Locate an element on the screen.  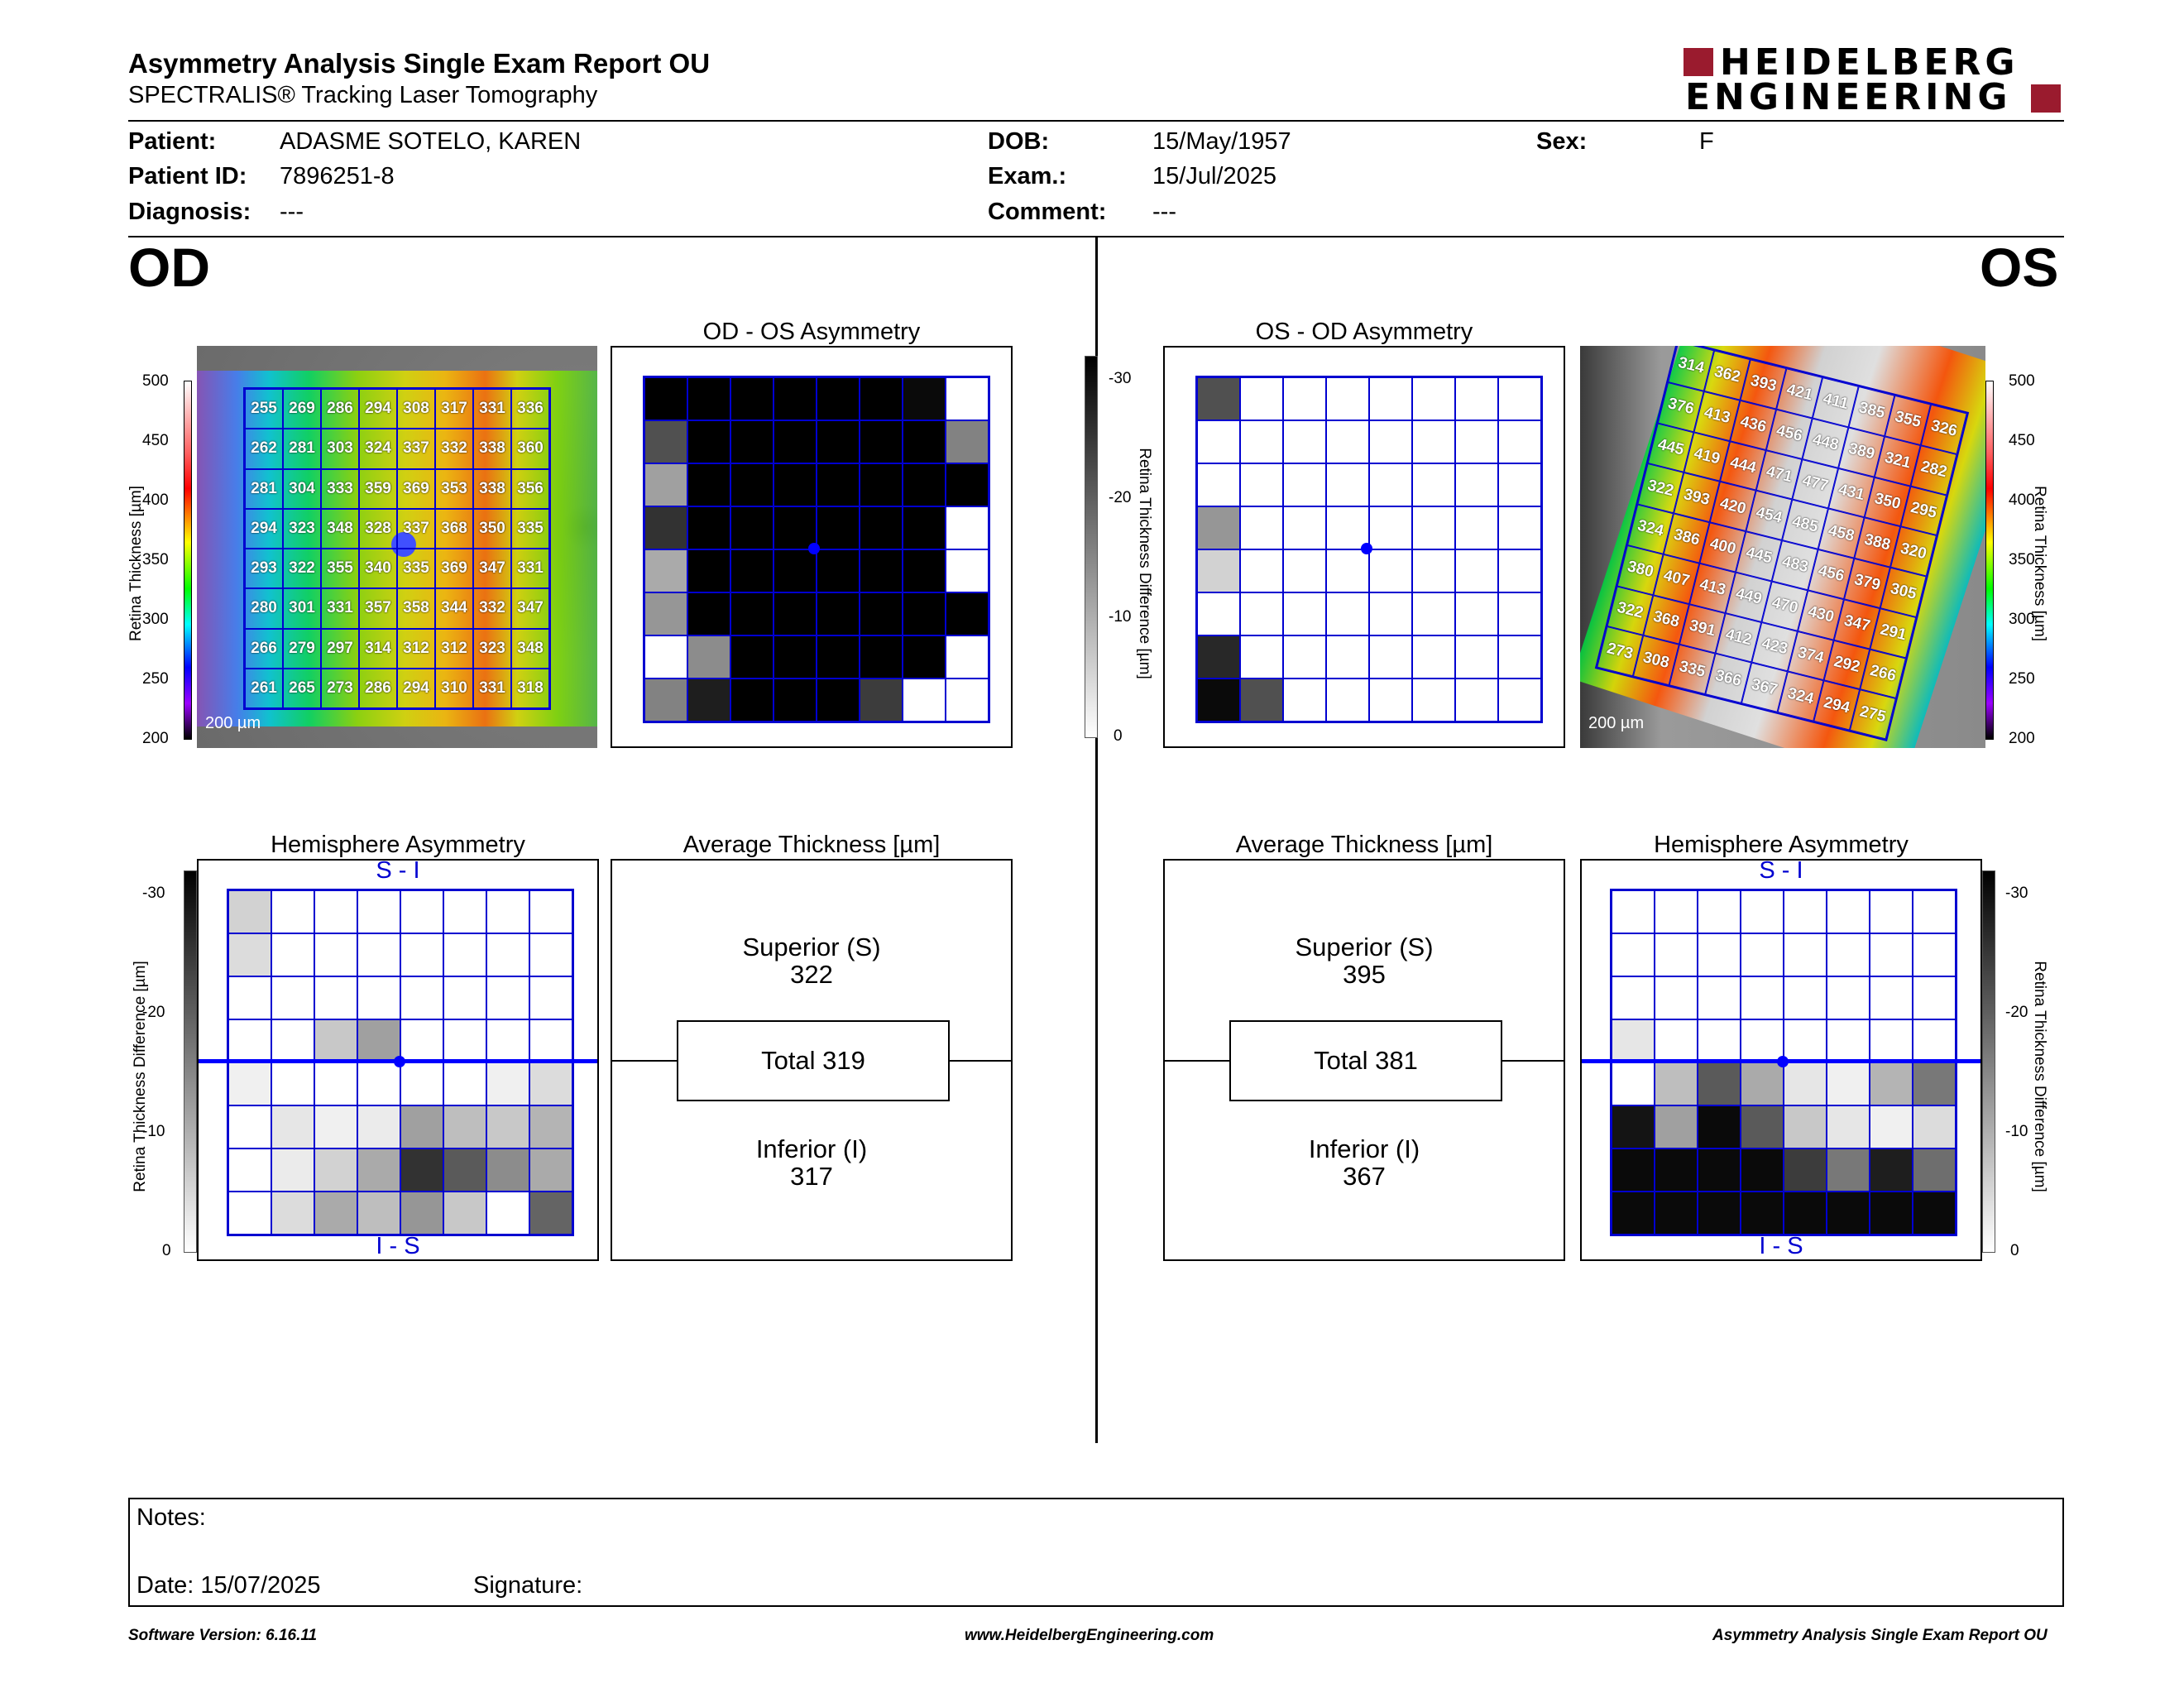
os-avg-title: Average Thickness [µm] is located at coordinates (1364, 845).